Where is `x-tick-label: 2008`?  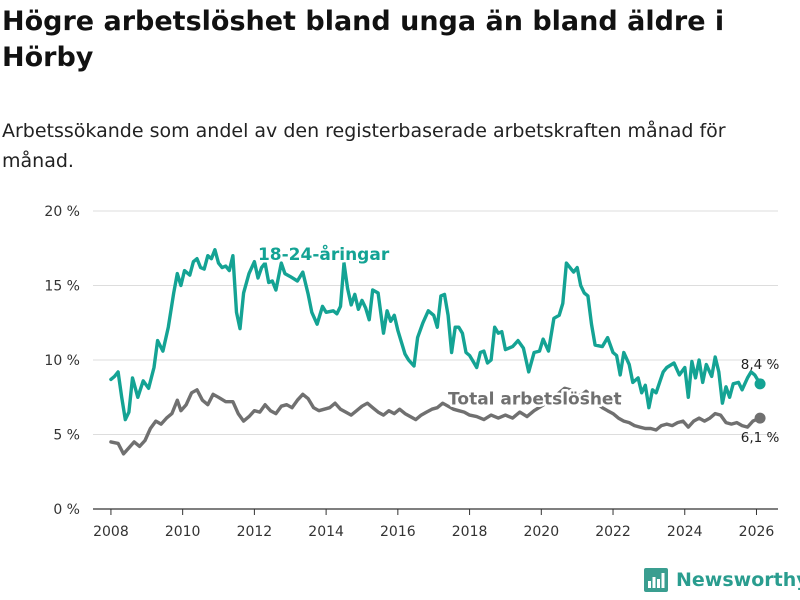 x-tick-label: 2008 is located at coordinates (111, 532).